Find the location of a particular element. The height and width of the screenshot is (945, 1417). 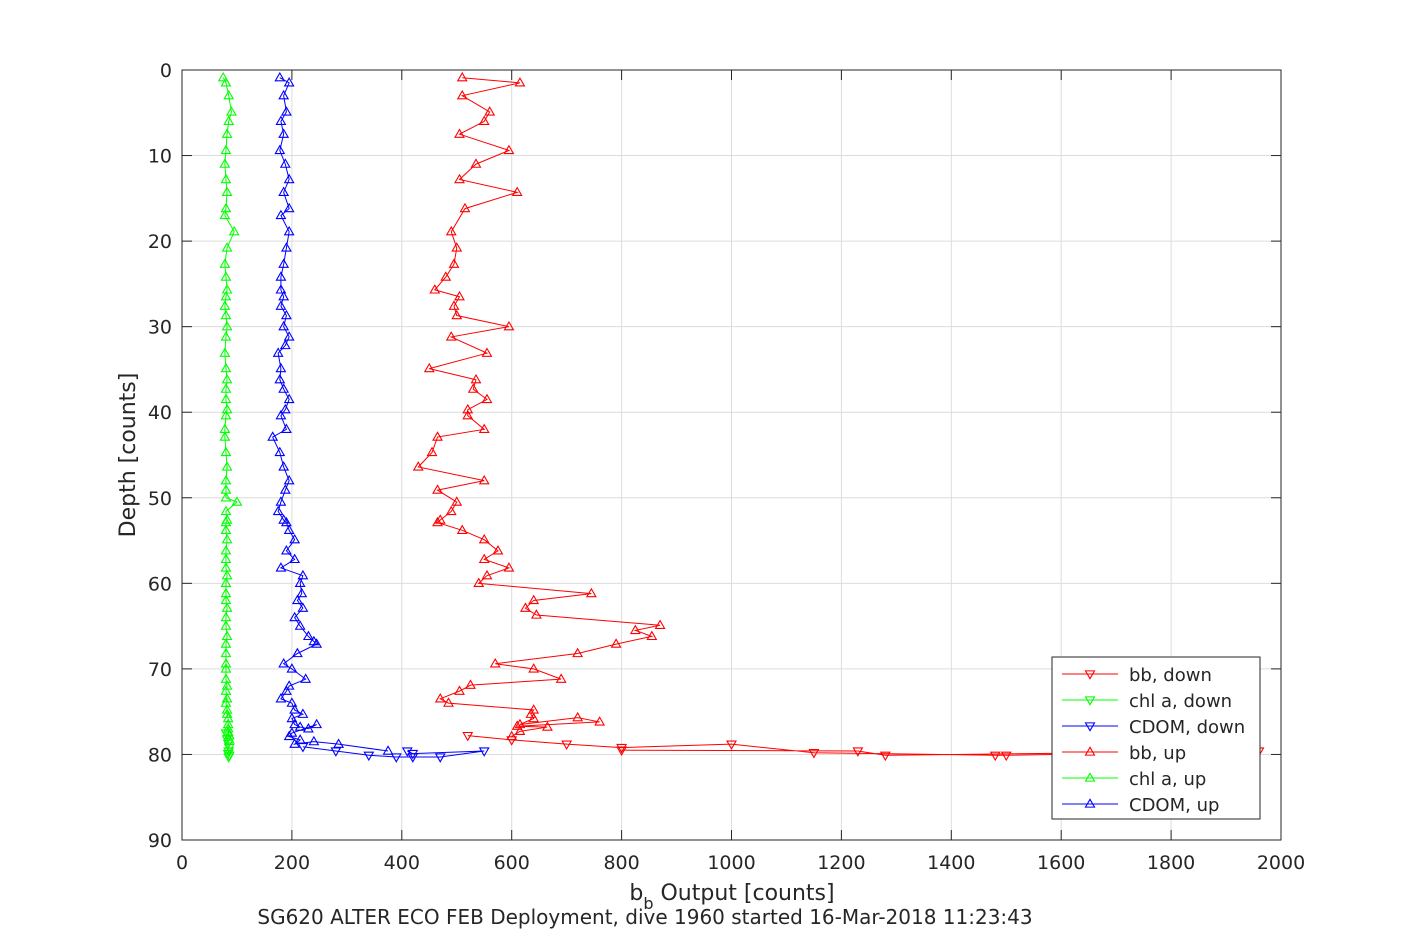

y-tick-label: 90 is located at coordinates (160, 841).